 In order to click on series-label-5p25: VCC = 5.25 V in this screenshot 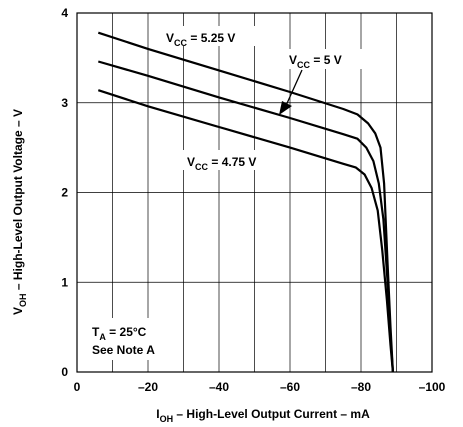, I will do `click(213, 37)`.